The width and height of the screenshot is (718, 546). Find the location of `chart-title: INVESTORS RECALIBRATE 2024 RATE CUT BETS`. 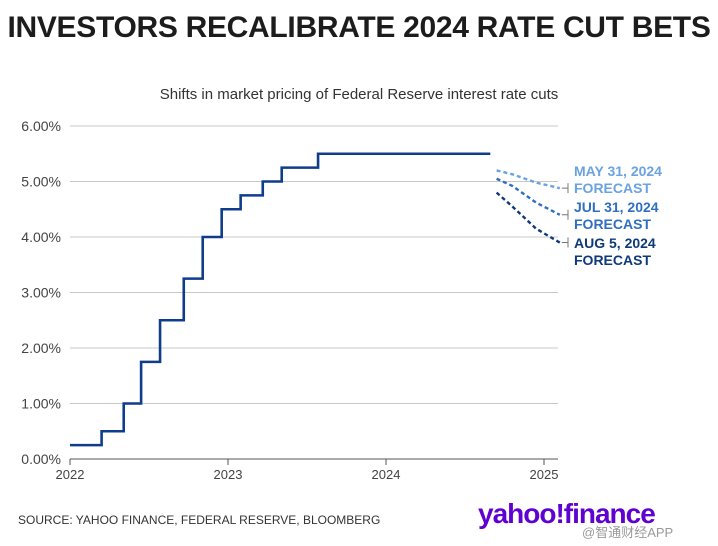

chart-title: INVESTORS RECALIBRATE 2024 RATE CUT BETS is located at coordinates (359, 27).